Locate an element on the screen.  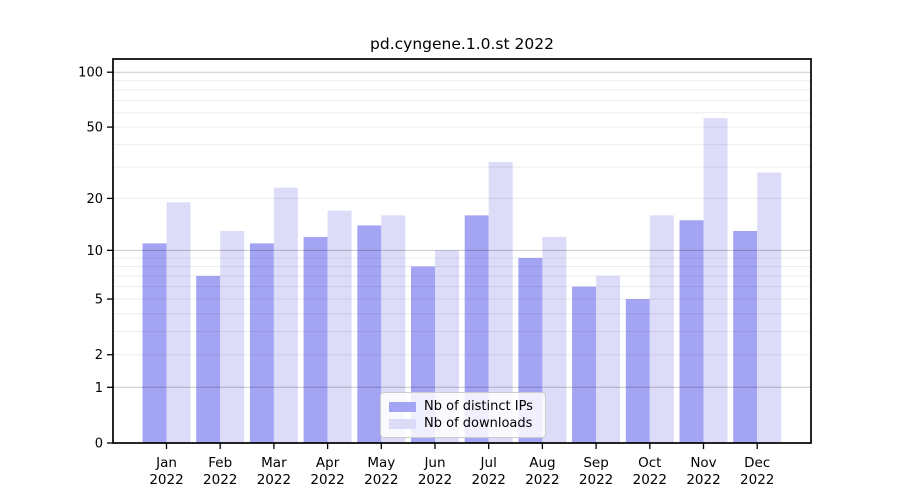
x-tick-label: Jul 2022 is located at coordinates (489, 471).